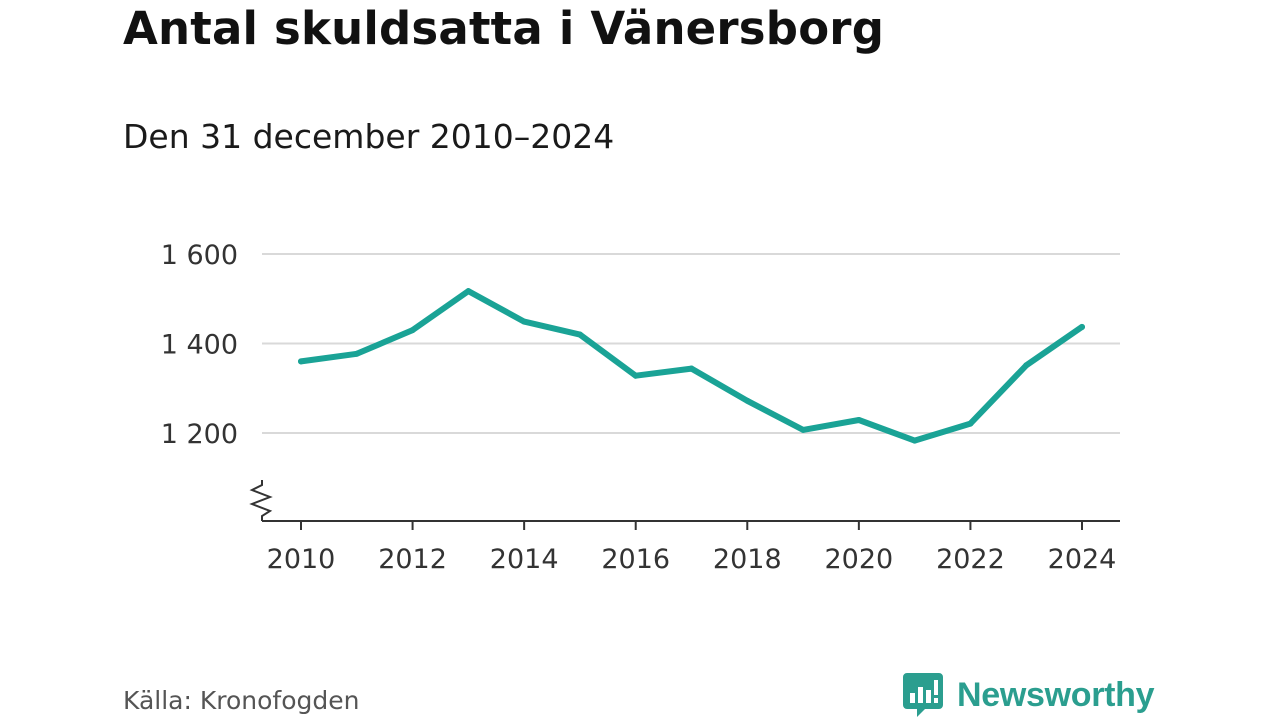 The width and height of the screenshot is (1280, 720). What do you see at coordinates (692, 548) in the screenshot?
I see `x-axis-ticks: 2010 2012 2014 2016 2018 2020 2022 2024` at bounding box center [692, 548].